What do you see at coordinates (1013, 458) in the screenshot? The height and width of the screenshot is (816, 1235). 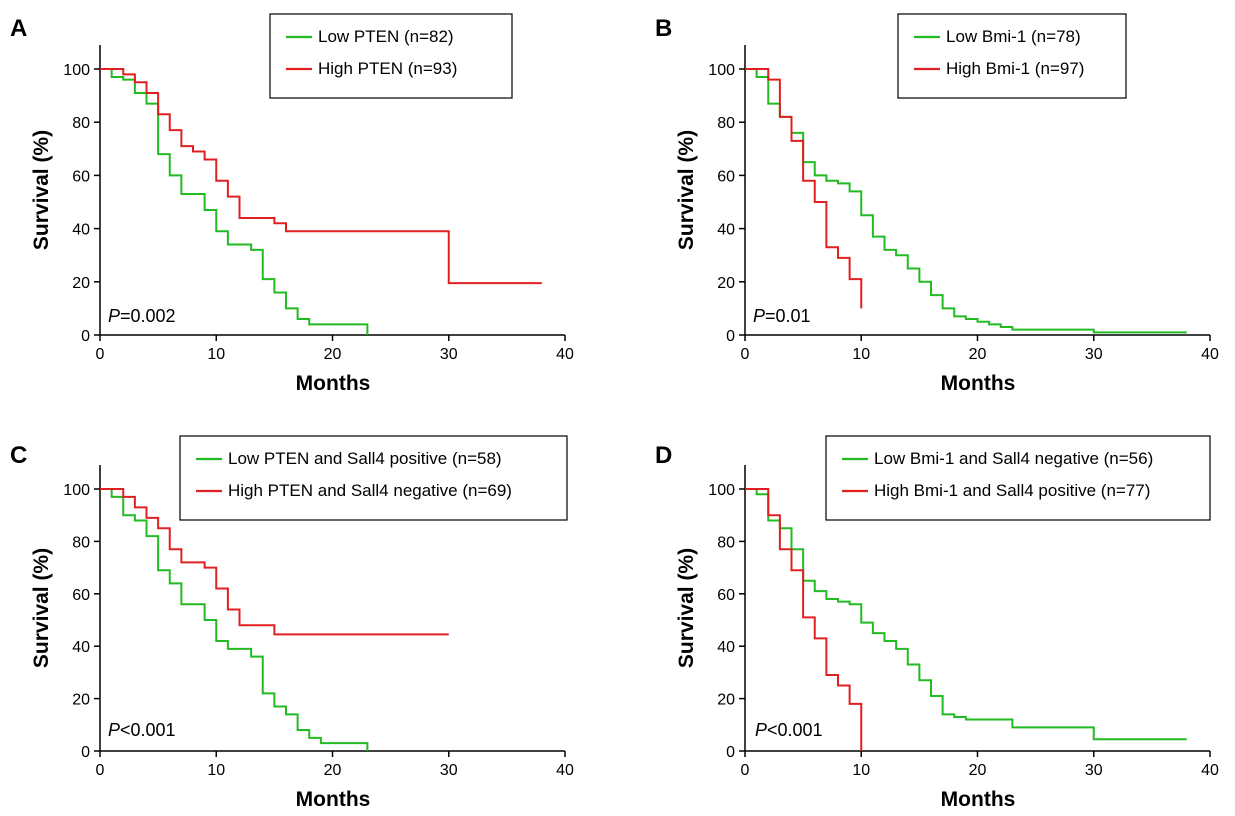 I see `legend-entry: Low Bmi-1 and Sall4 negative (n=56)` at bounding box center [1013, 458].